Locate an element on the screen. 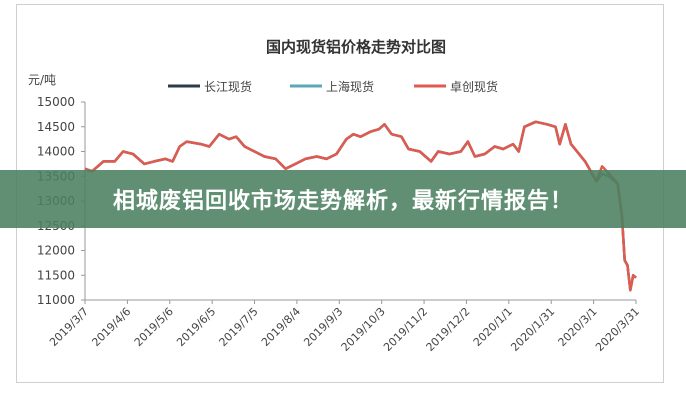  x-tick-label: 2019/5/6 is located at coordinates (154, 327).